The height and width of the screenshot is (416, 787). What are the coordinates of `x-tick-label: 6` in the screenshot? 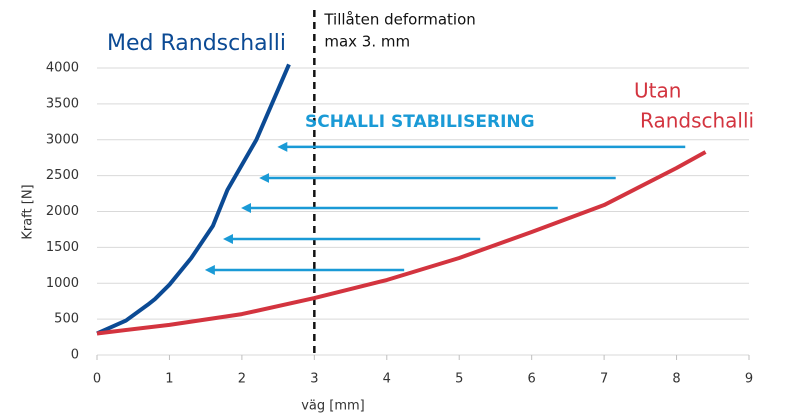 It's located at (532, 379).